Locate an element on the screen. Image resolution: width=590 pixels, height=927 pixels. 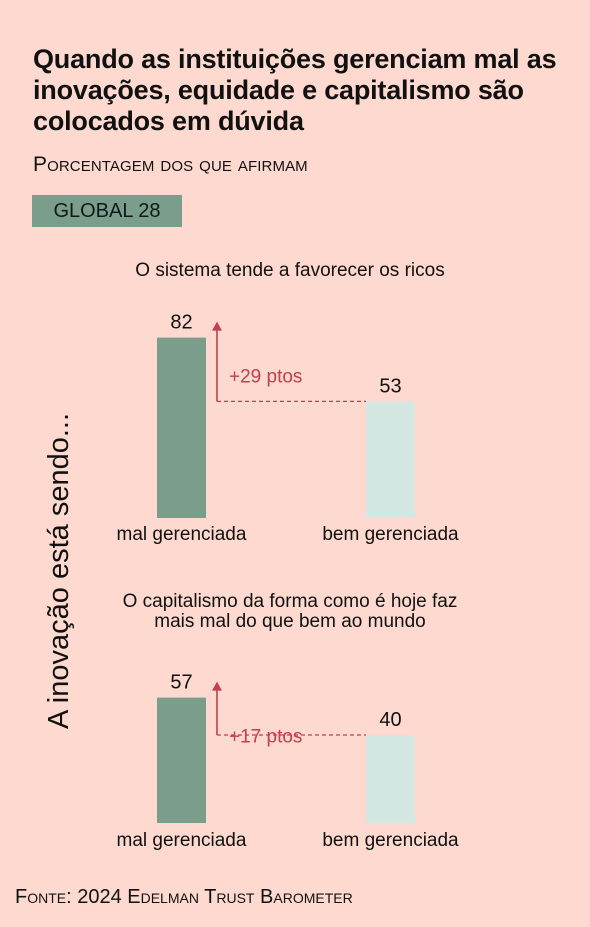
difference-label: +29 ptos is located at coordinates (265, 377).